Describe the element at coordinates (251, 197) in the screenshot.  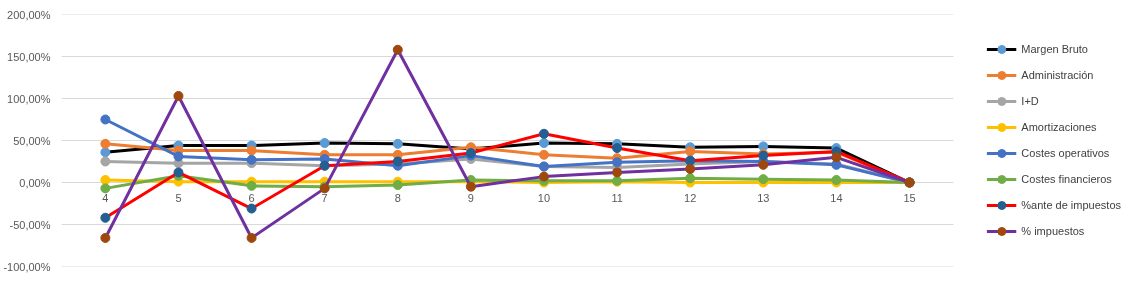
I see `x-tick-label: 6` at that location.